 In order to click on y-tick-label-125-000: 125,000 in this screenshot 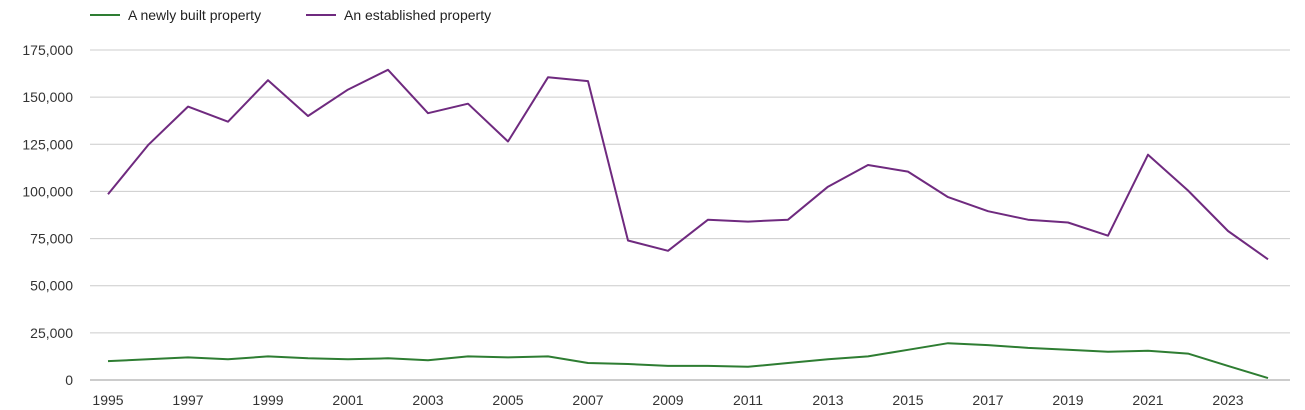, I will do `click(47, 144)`.